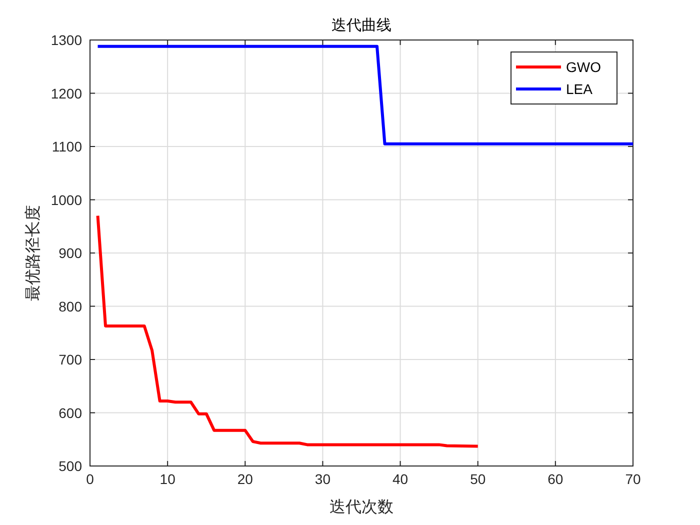 This screenshot has height=525, width=700. What do you see at coordinates (584, 67) in the screenshot?
I see `legend-label: GWO` at bounding box center [584, 67].